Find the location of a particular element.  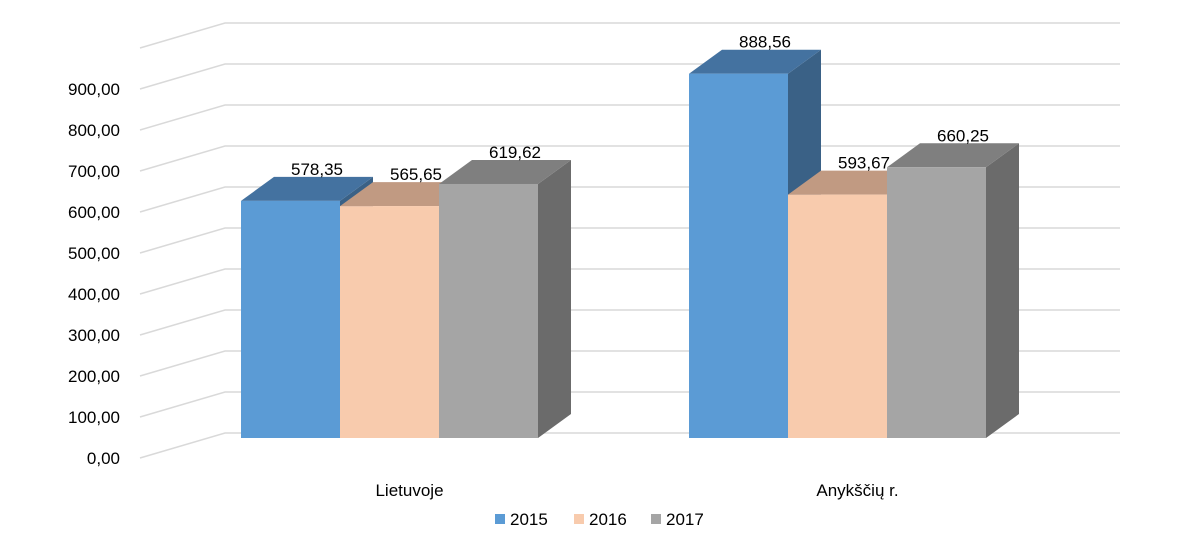

data-label: 619,62 is located at coordinates (515, 152).